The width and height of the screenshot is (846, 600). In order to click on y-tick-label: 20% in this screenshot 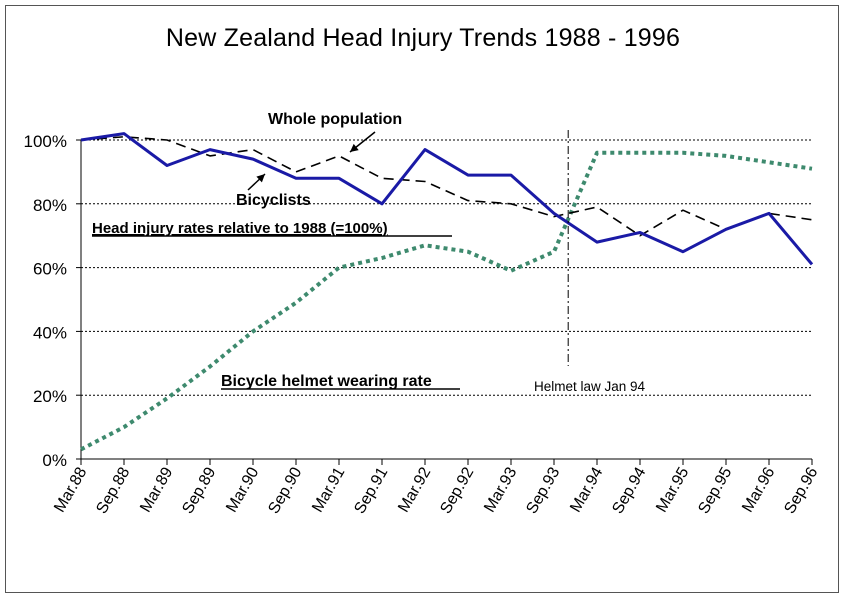, I will do `click(50, 396)`.